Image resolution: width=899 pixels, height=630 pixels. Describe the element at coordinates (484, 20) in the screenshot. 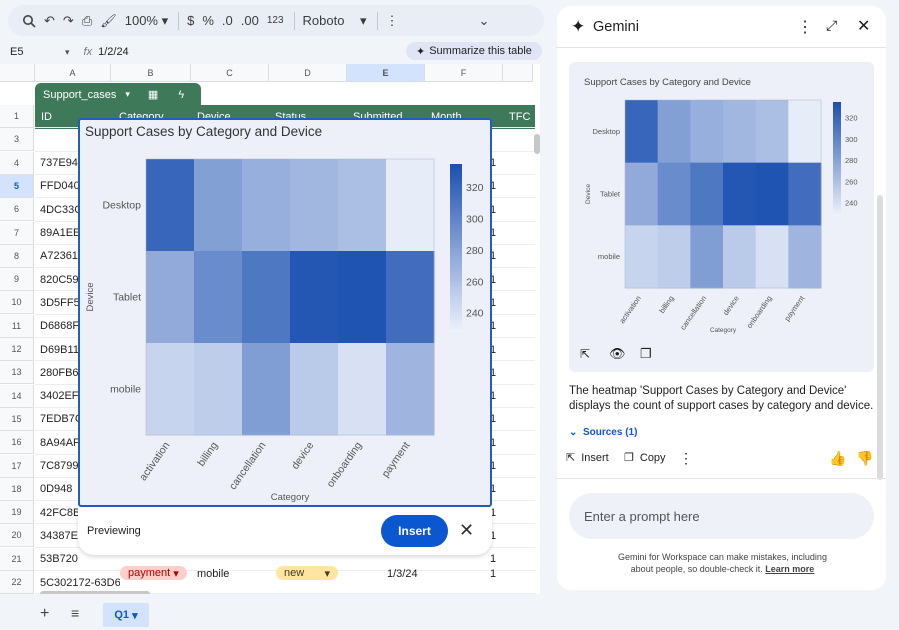

I see `chevron-down-icon: ⌄` at that location.